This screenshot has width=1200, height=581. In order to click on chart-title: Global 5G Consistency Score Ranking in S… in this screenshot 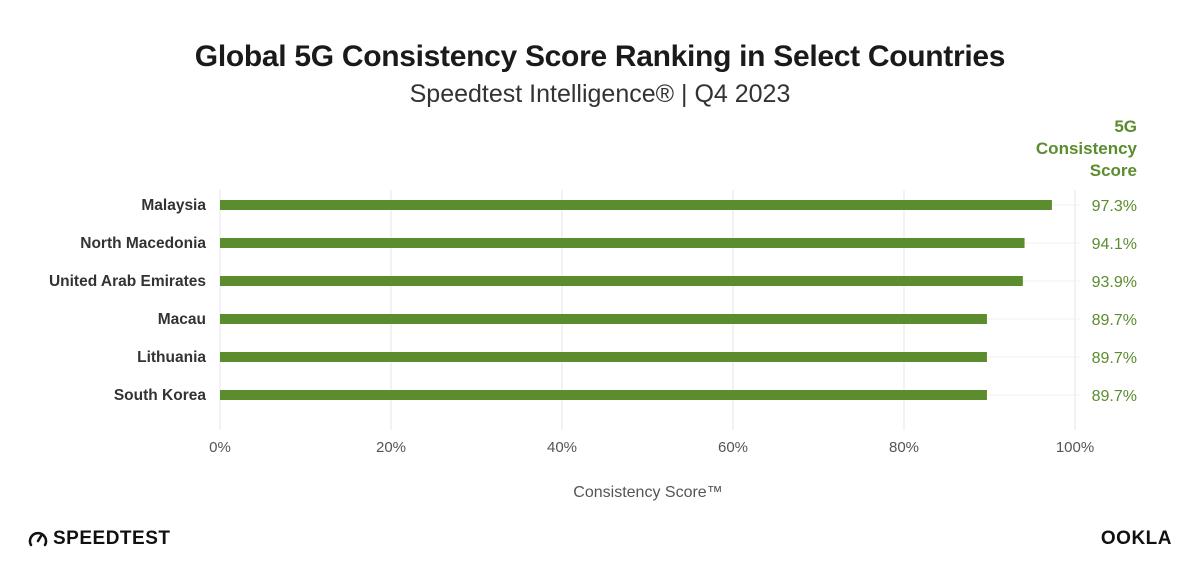, I will do `click(600, 56)`.